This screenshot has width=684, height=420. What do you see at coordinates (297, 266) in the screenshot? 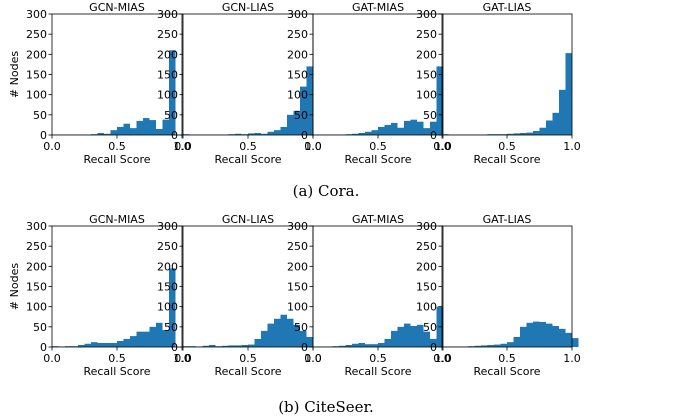
I see `chart-7-ytick-label: 200` at bounding box center [297, 266].